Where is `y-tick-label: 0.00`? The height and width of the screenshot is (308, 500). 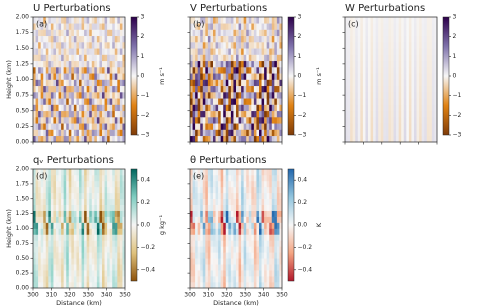
y-tick-label: 0.00 is located at coordinates (23, 142).